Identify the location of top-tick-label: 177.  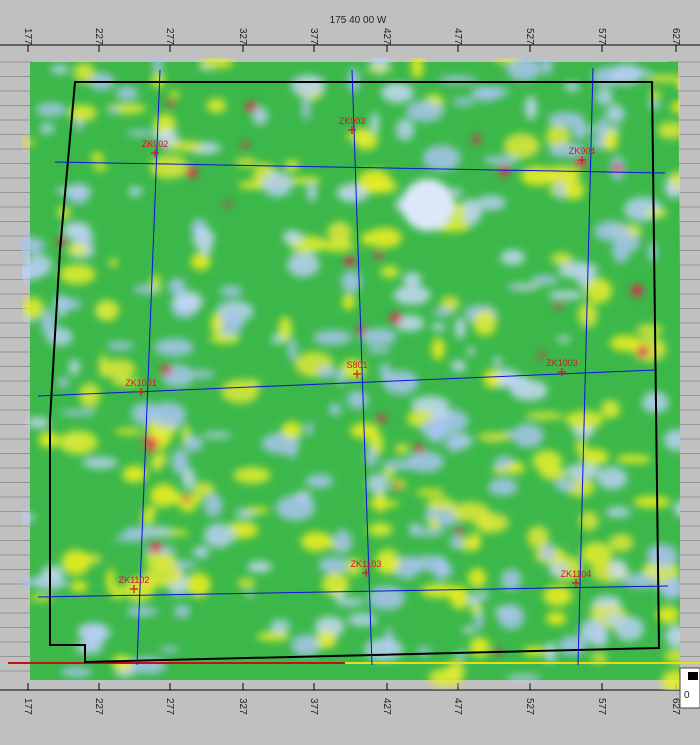
(27, 36).